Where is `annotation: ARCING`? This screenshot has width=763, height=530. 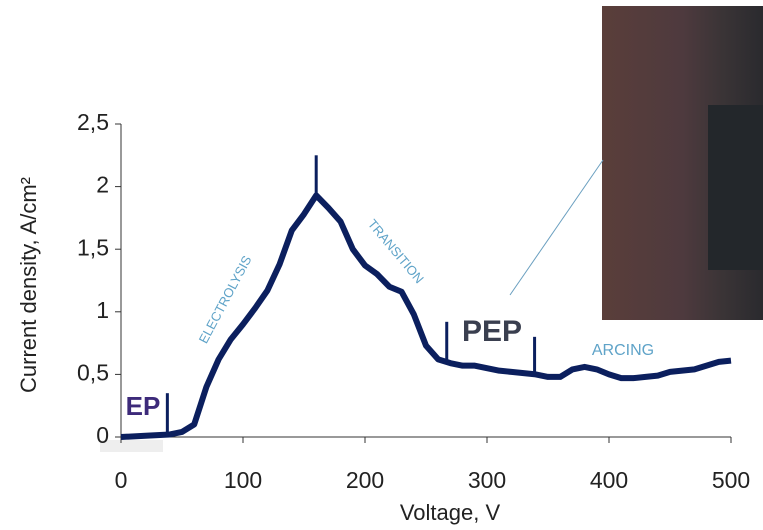 annotation: ARCING is located at coordinates (623, 350).